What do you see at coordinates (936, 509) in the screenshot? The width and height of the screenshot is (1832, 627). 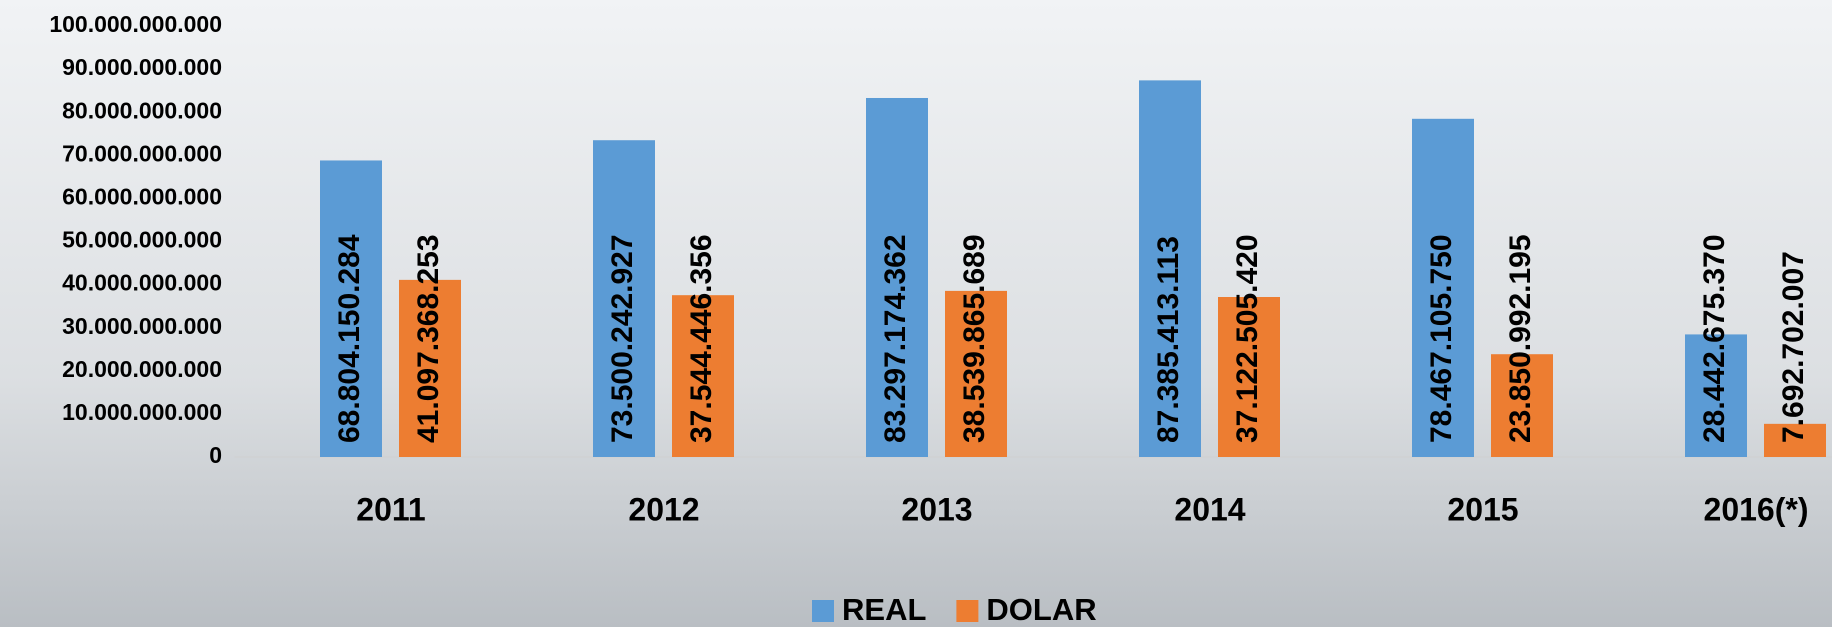 I see `x-tick-label: 2013` at bounding box center [936, 509].